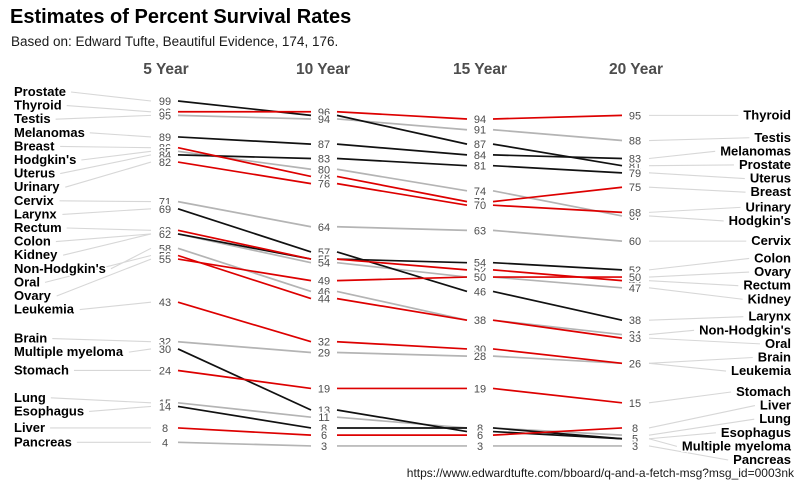  What do you see at coordinates (103, 238) in the screenshot?
I see `leader-line-left-colon` at bounding box center [103, 238].